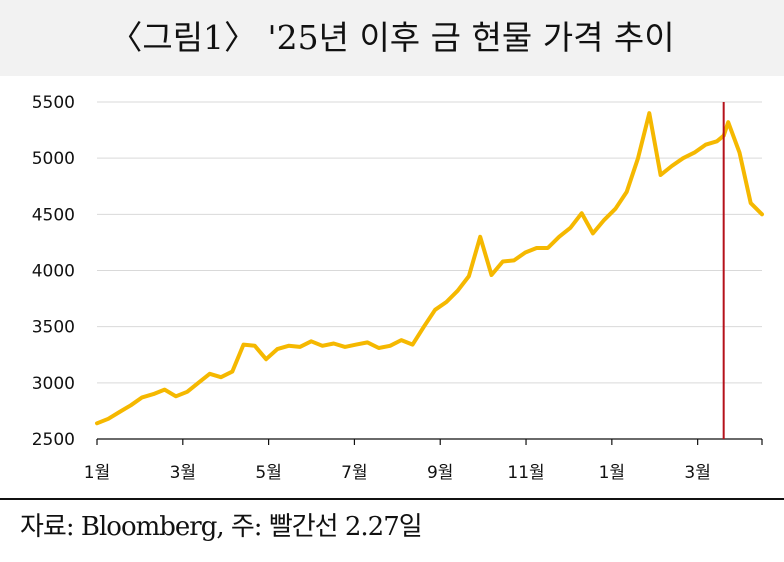  Describe the element at coordinates (392, 499) in the screenshot. I see `bottom-rule` at that location.